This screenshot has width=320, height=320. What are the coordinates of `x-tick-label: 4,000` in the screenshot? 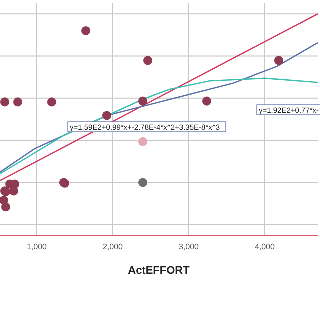 It's located at (265, 247).